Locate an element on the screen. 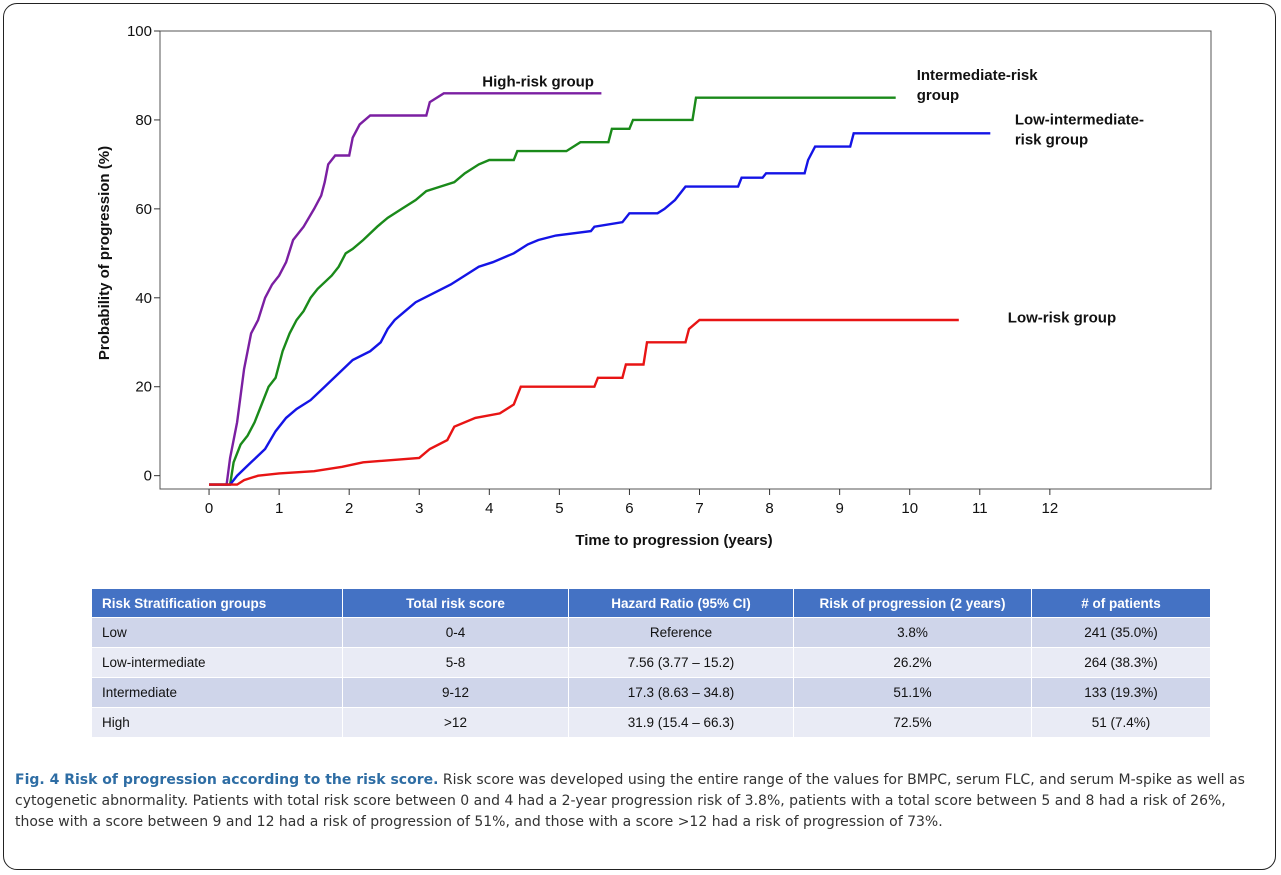 Image resolution: width=1281 pixels, height=875 pixels. x-axis: 0 1 2 3 4 5 6 7 8 9 10 11 12 is located at coordinates (631, 503).